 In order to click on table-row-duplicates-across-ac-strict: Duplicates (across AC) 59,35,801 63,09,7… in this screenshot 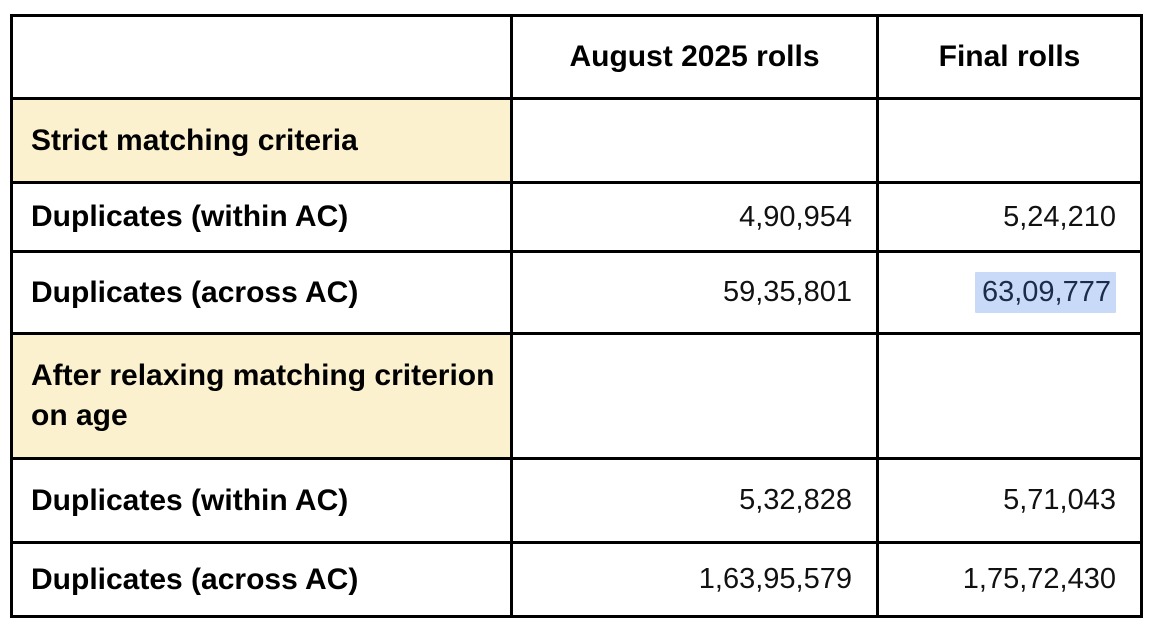, I will do `click(576, 292)`.